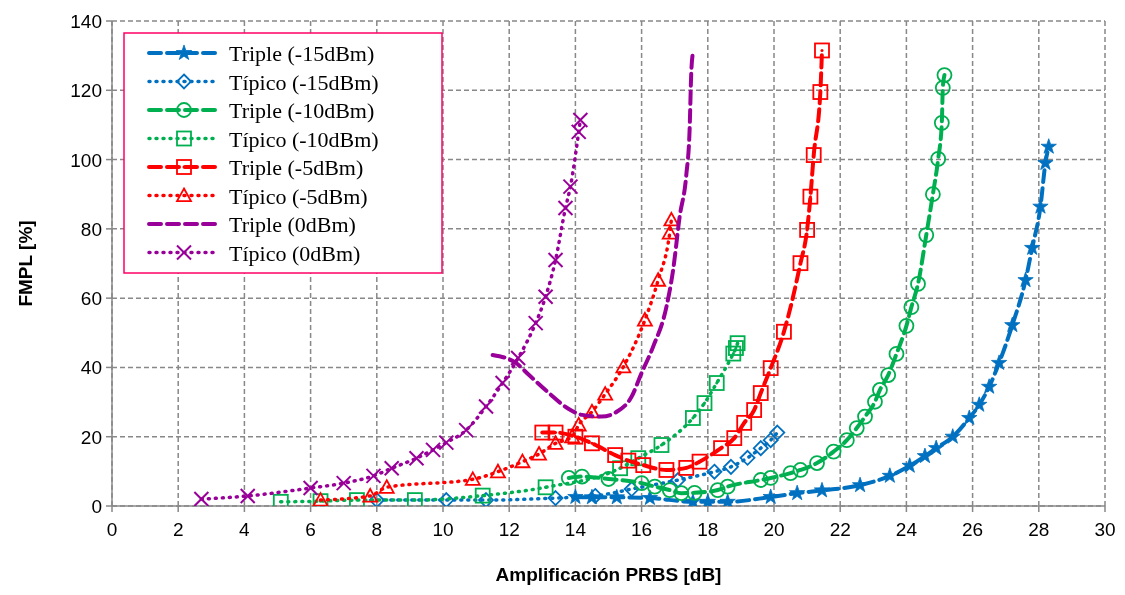 The height and width of the screenshot is (595, 1125). What do you see at coordinates (91, 299) in the screenshot?
I see `y-tick-label: 60` at bounding box center [91, 299].